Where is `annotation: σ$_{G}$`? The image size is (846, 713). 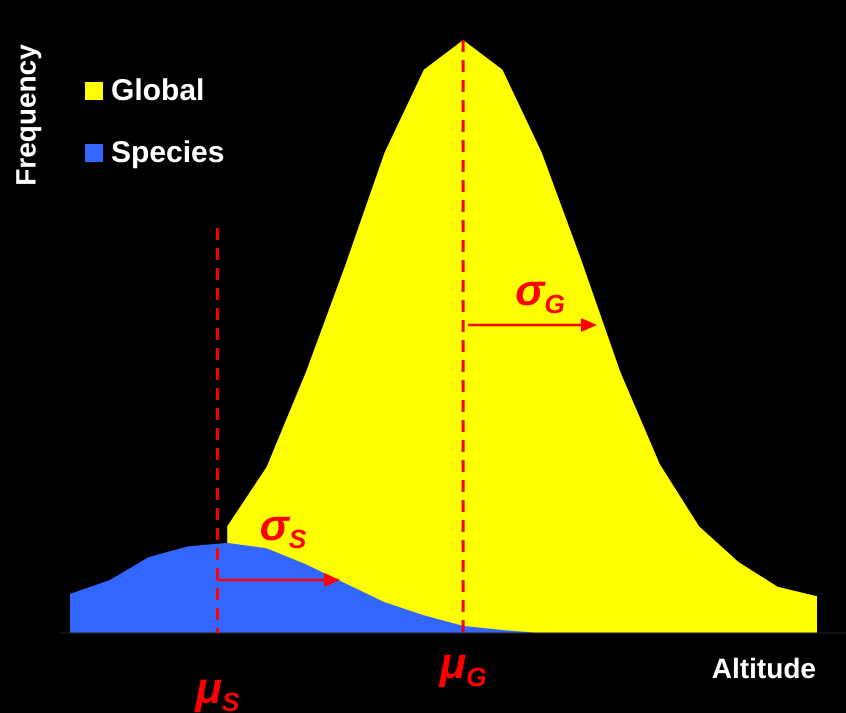
annotation: σ$_{G}$ is located at coordinates (540, 292).